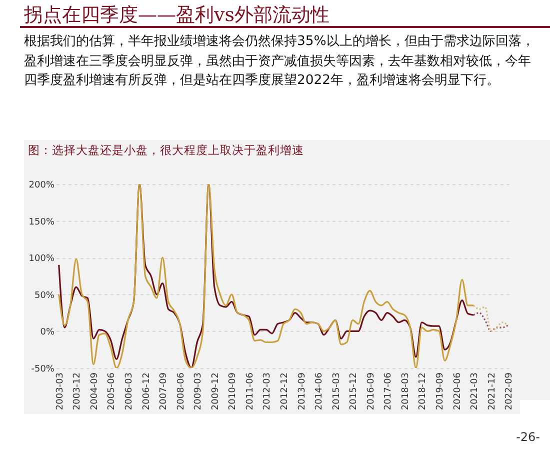 This screenshot has height=452, width=550. What do you see at coordinates (44, 295) in the screenshot?
I see `y-tick-label: 50%` at bounding box center [44, 295].